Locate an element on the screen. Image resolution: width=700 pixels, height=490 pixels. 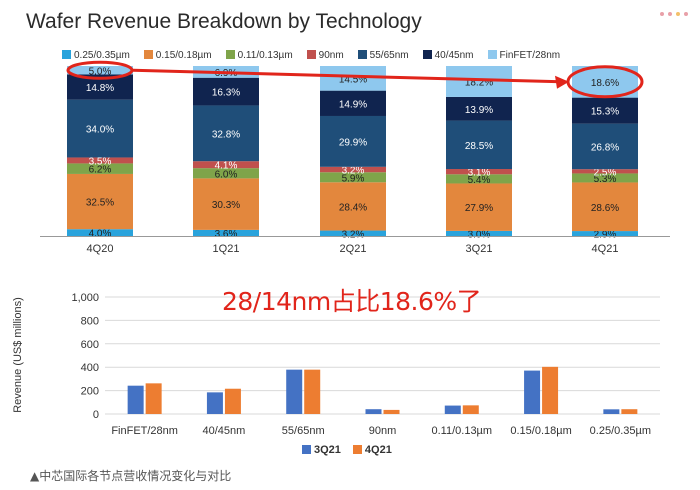
bar-chart-legend: 3Q21 4Q21 is located at coordinates (353, 450).